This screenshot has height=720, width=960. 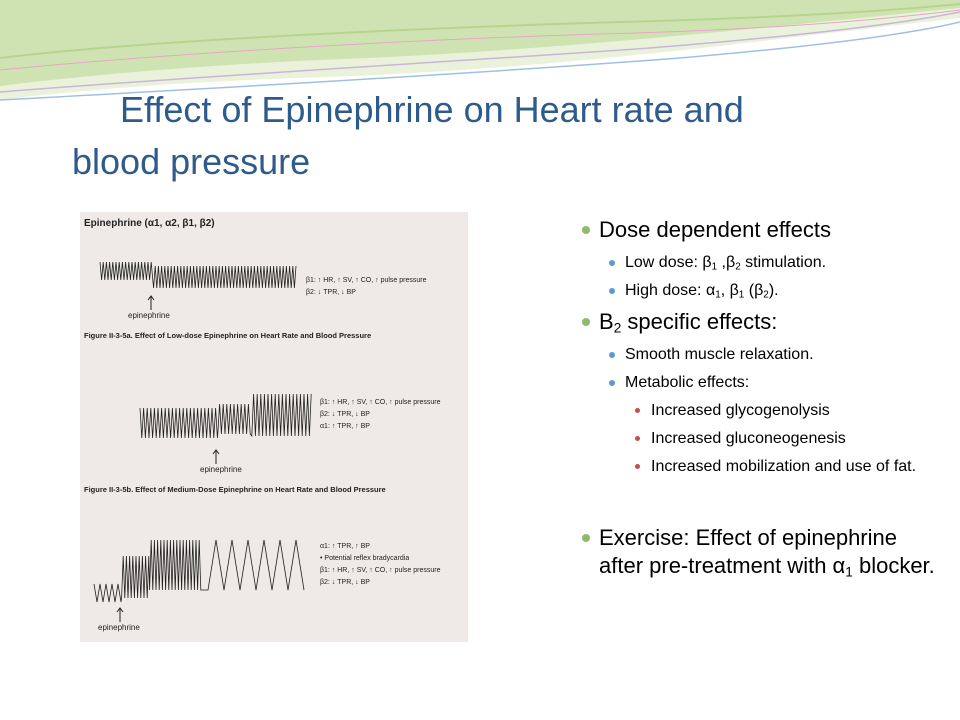 I want to click on title-line-1: Effect of Epinephrine on Heart rate and, so click(x=432, y=109).